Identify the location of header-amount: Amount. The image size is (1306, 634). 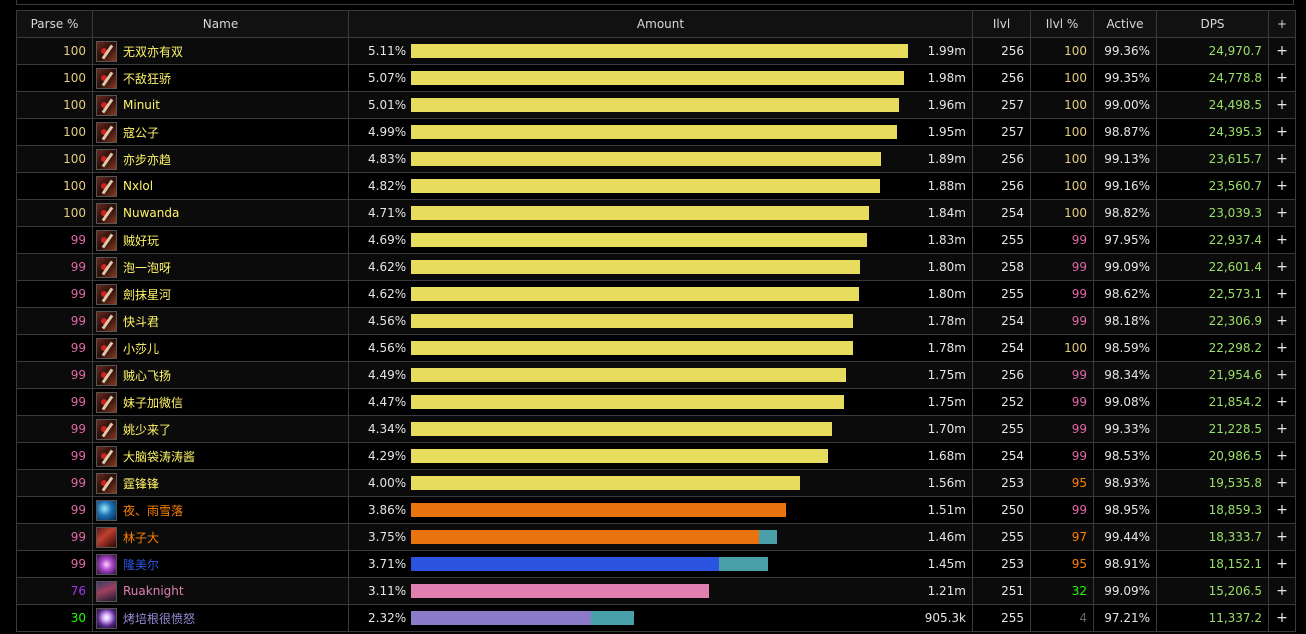
(660, 24).